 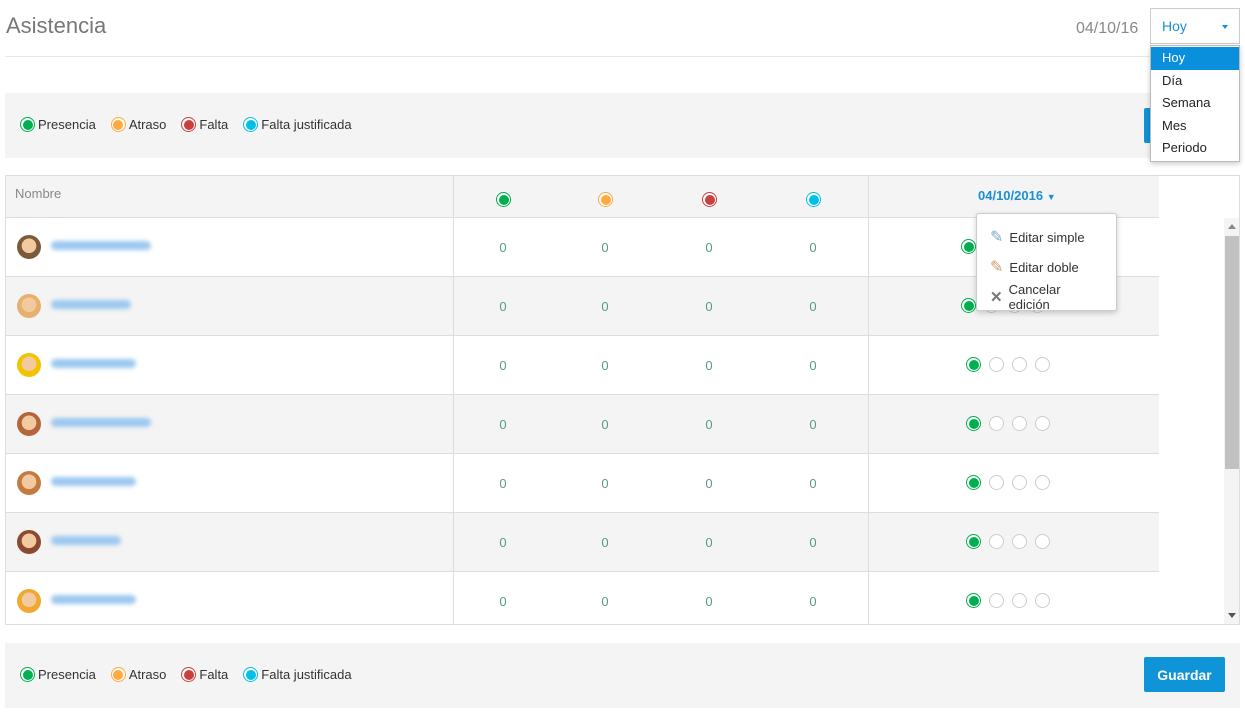 I want to click on scrollbar, so click(x=1231, y=421).